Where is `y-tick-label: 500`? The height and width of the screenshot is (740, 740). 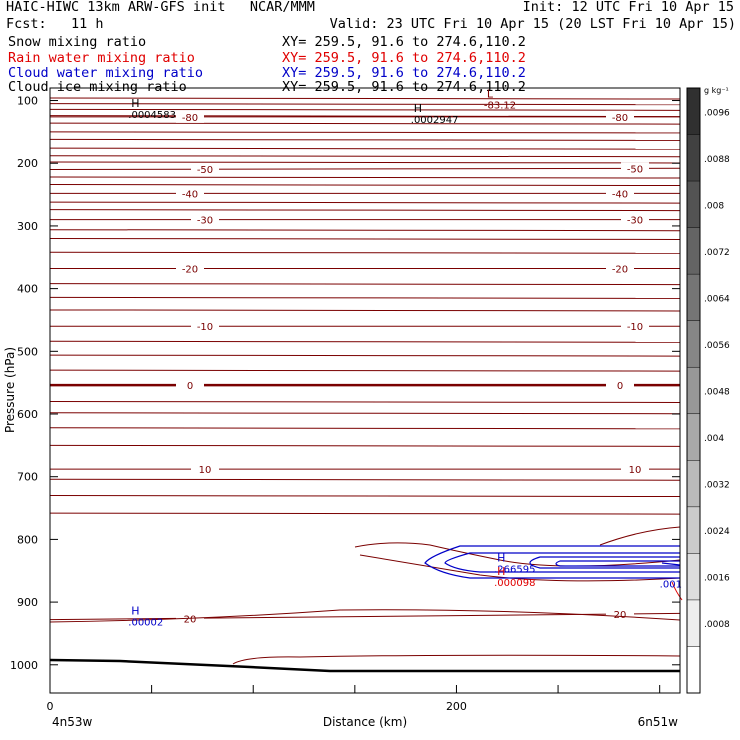 y-tick-label: 500 is located at coordinates (27, 351).